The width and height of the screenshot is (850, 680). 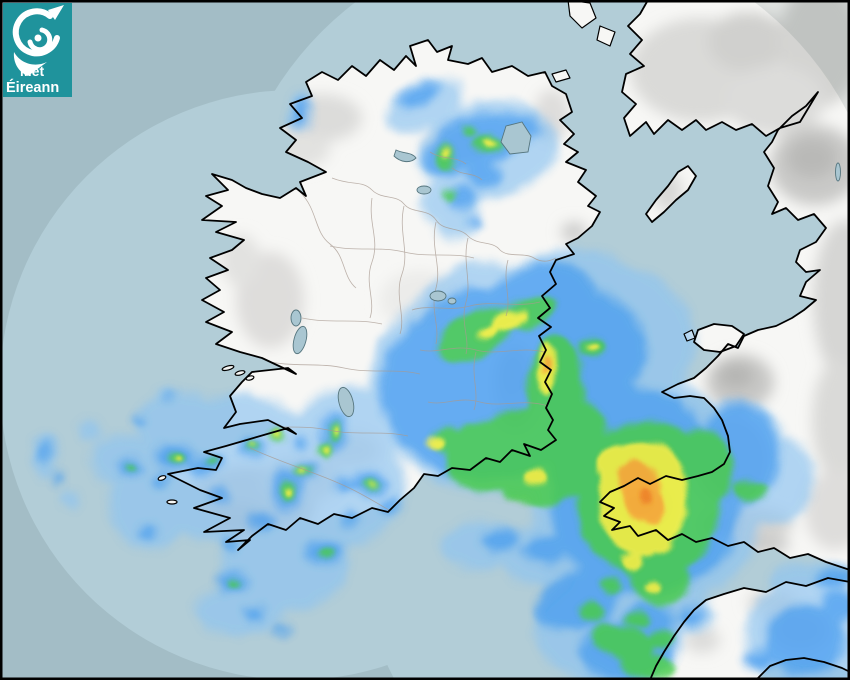 What do you see at coordinates (296, 318) in the screenshot?
I see `lough-mask` at bounding box center [296, 318].